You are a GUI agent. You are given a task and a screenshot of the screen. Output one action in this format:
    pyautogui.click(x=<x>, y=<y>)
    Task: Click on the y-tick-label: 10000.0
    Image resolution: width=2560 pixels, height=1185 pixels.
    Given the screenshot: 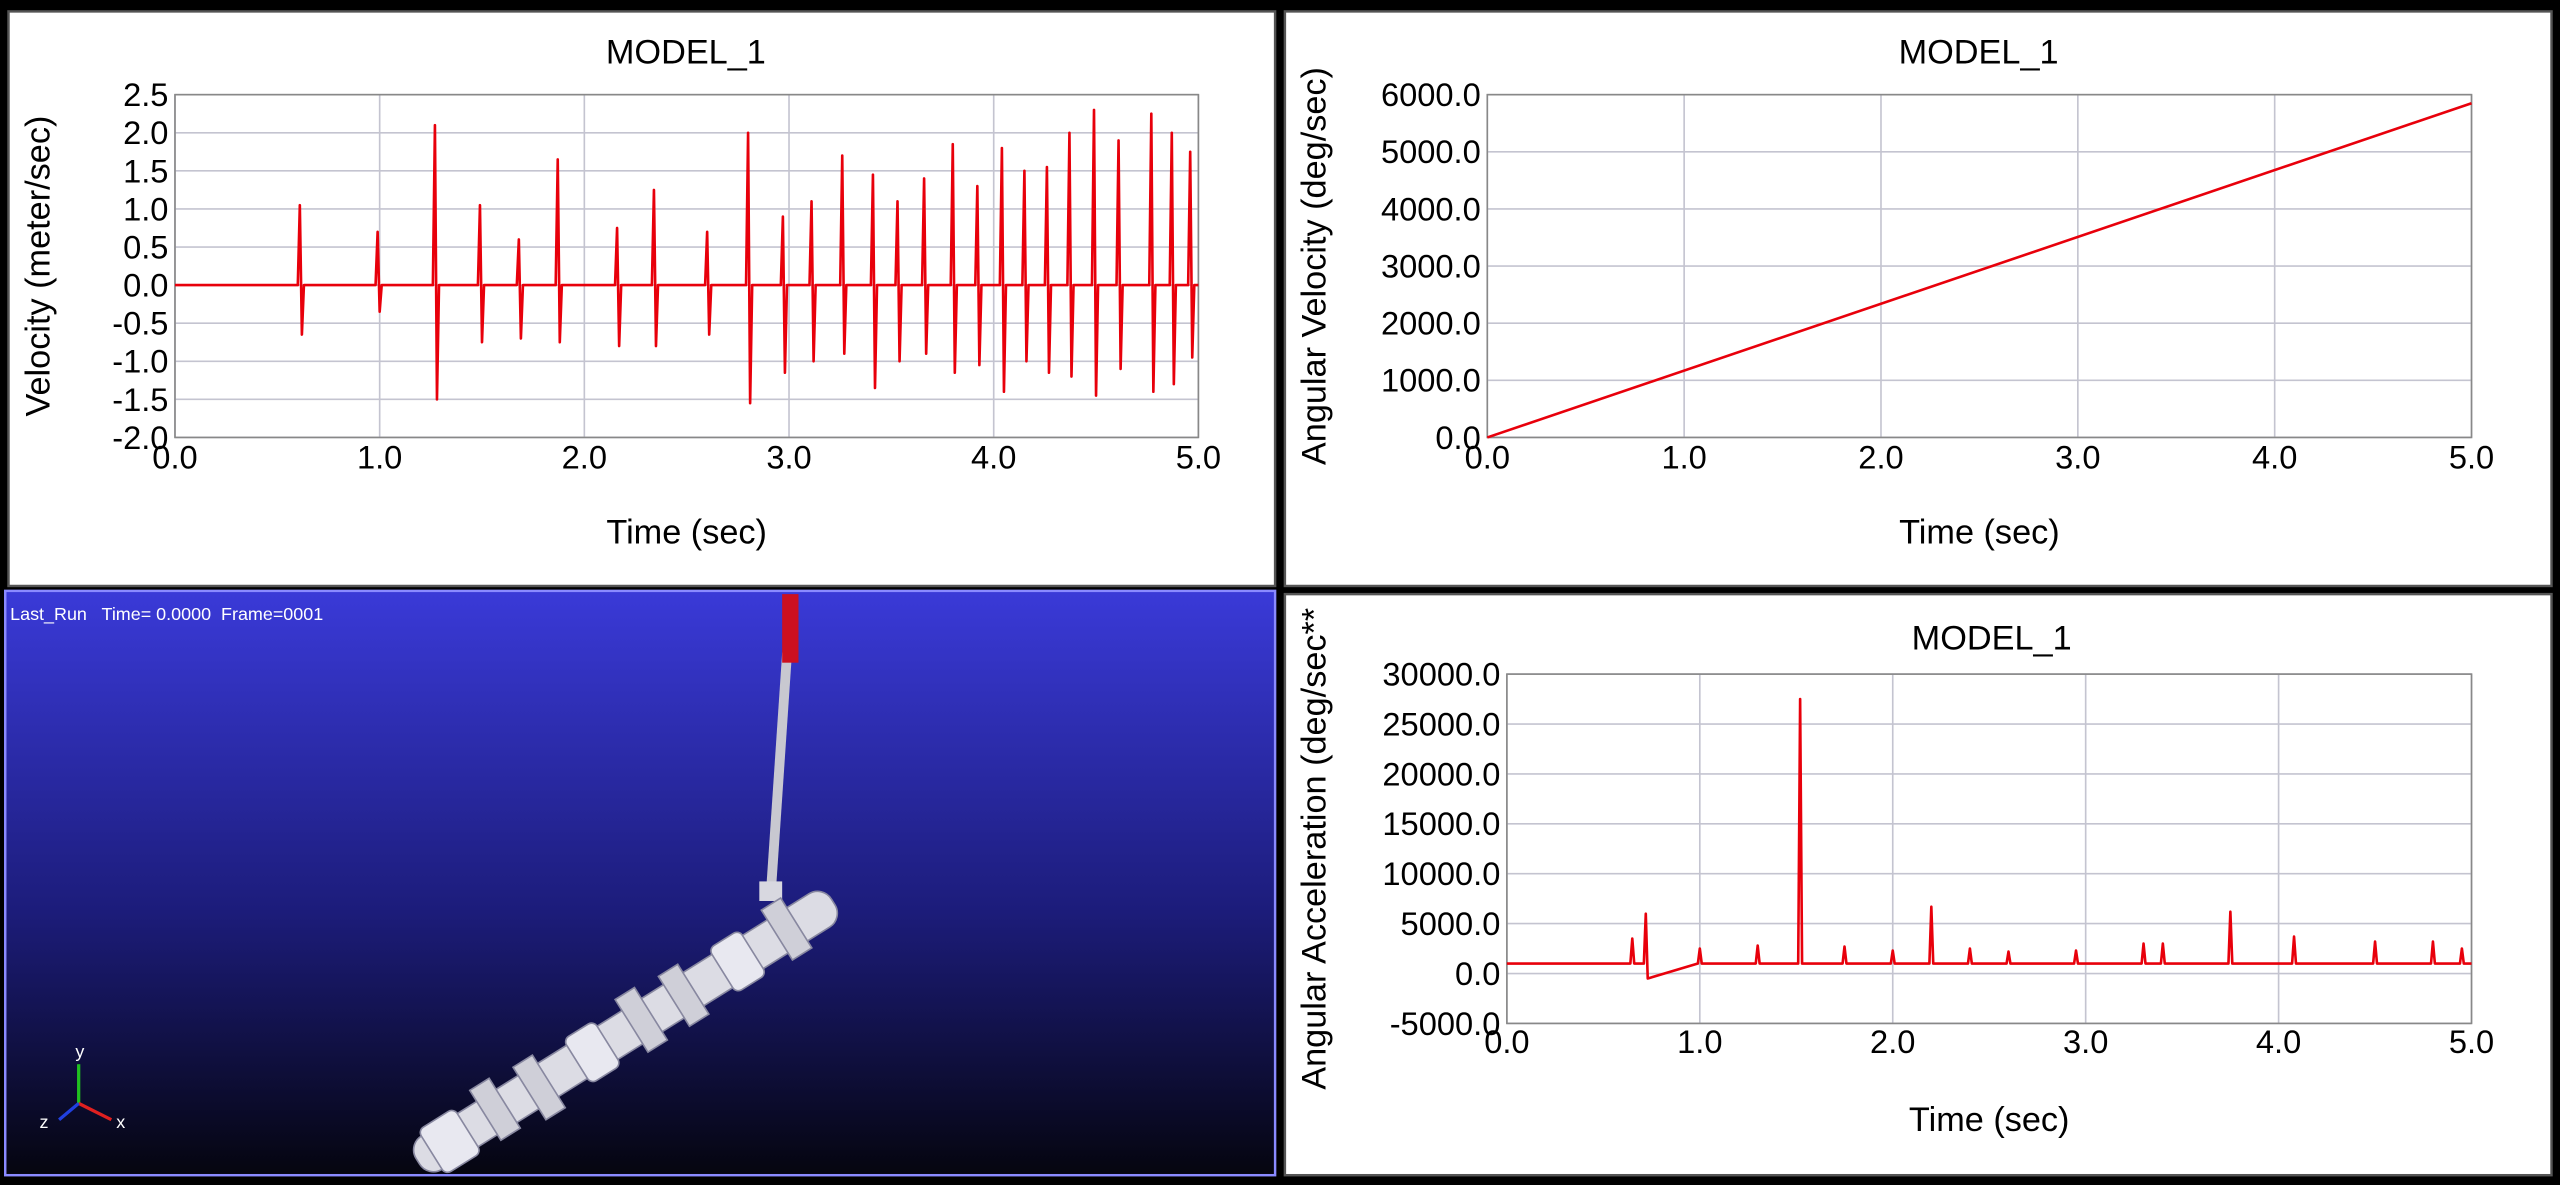 What is the action you would take?
    pyautogui.click(x=1441, y=873)
    